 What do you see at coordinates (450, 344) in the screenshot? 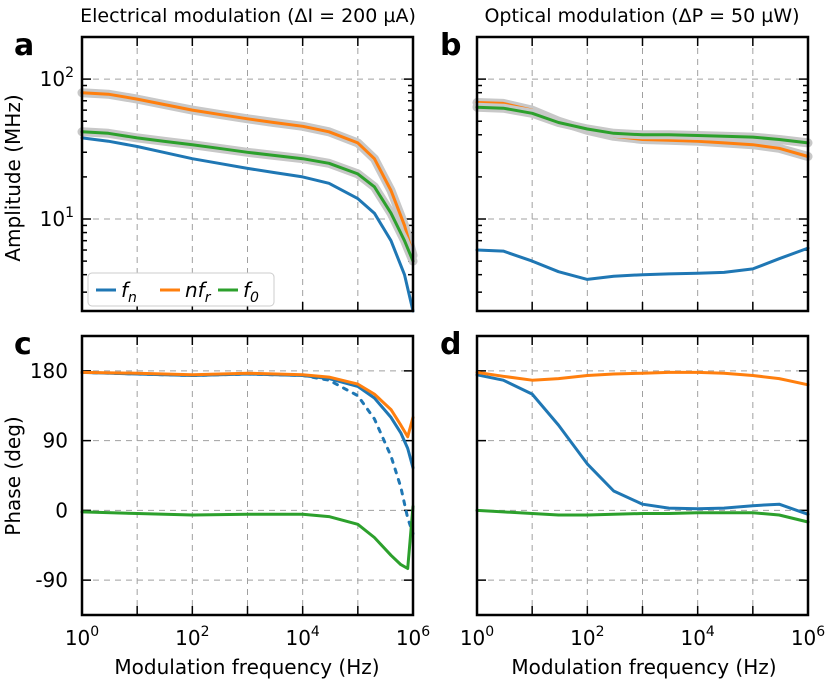
I see `panel-letter: d` at bounding box center [450, 344].